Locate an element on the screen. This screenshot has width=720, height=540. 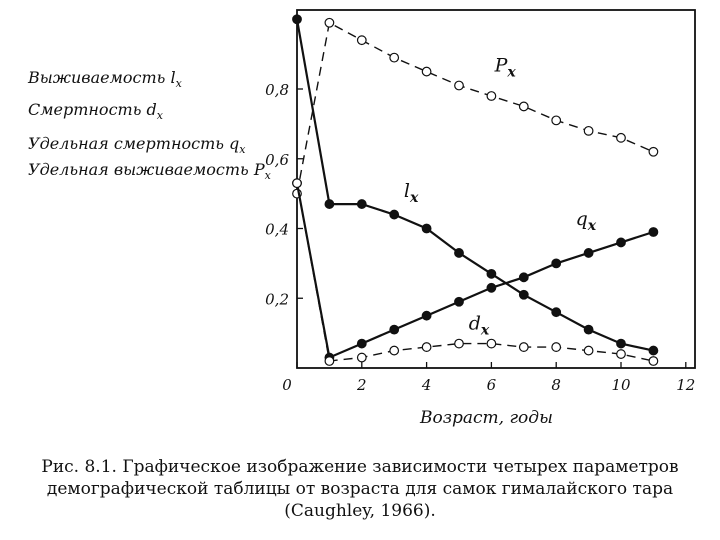
x-tick-label-0: 0 is located at coordinates (287, 385).